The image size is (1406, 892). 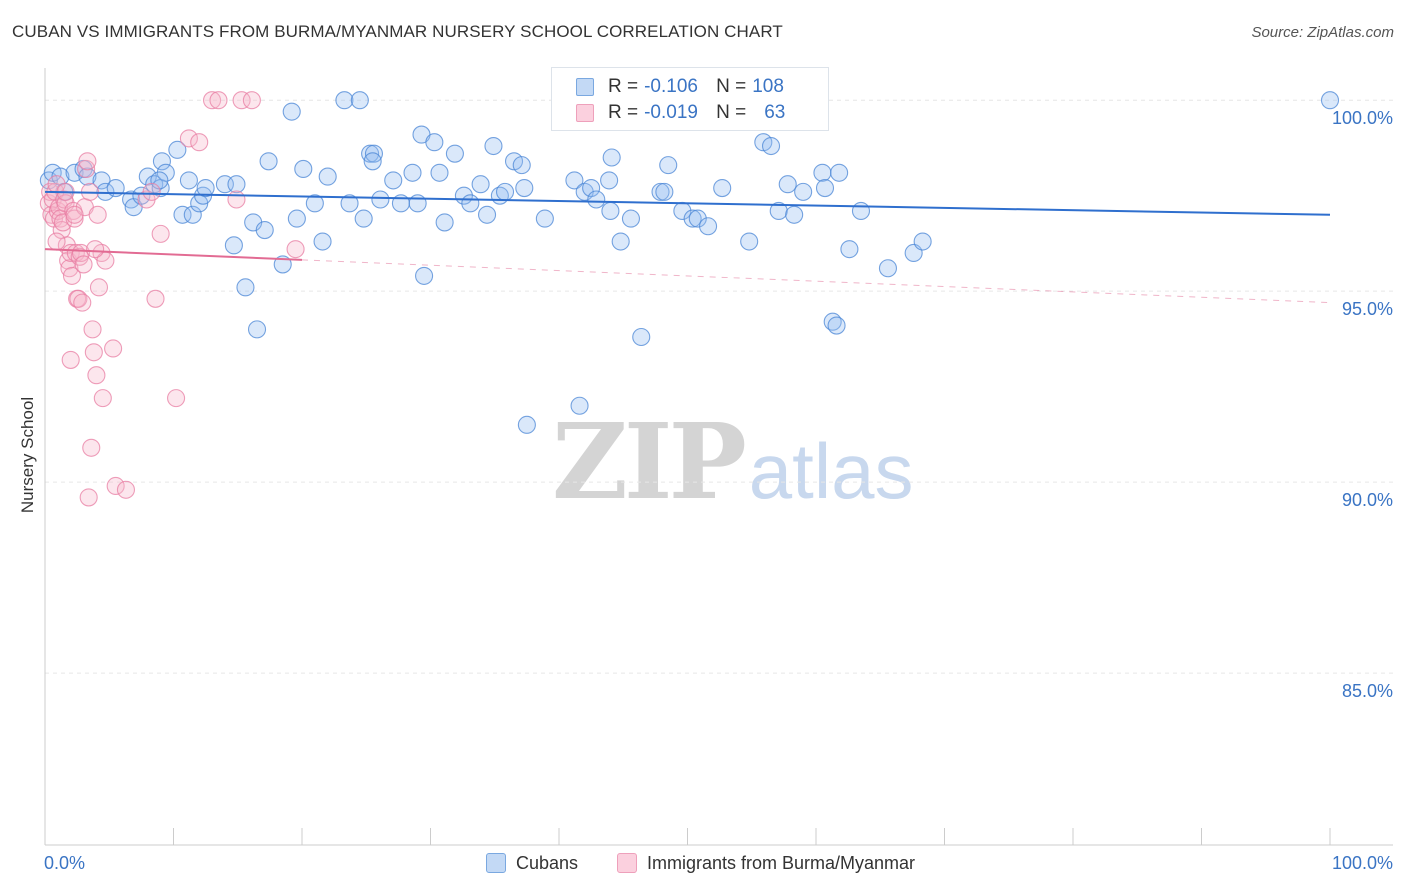 What do you see at coordinates (731, 112) in the screenshot?
I see `n-label: N =` at bounding box center [731, 112].